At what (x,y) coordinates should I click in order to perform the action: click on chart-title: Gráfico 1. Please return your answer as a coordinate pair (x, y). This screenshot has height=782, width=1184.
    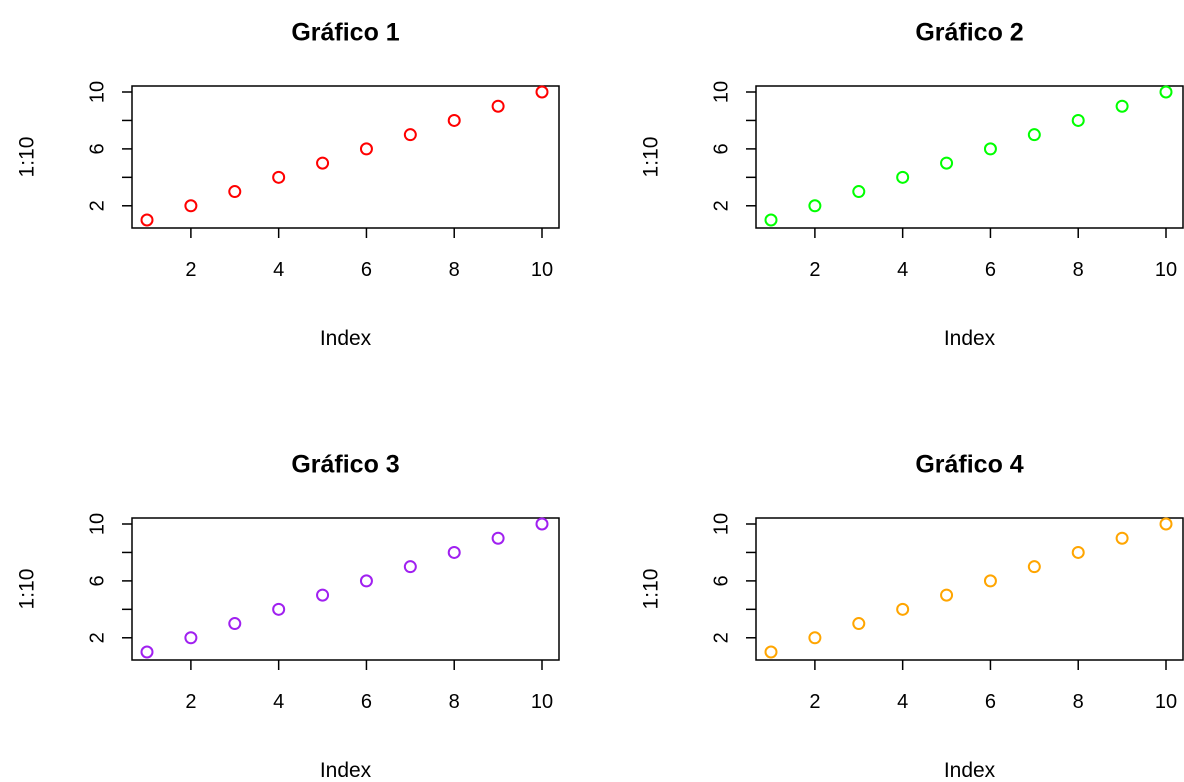
    Looking at the image, I should click on (345, 33).